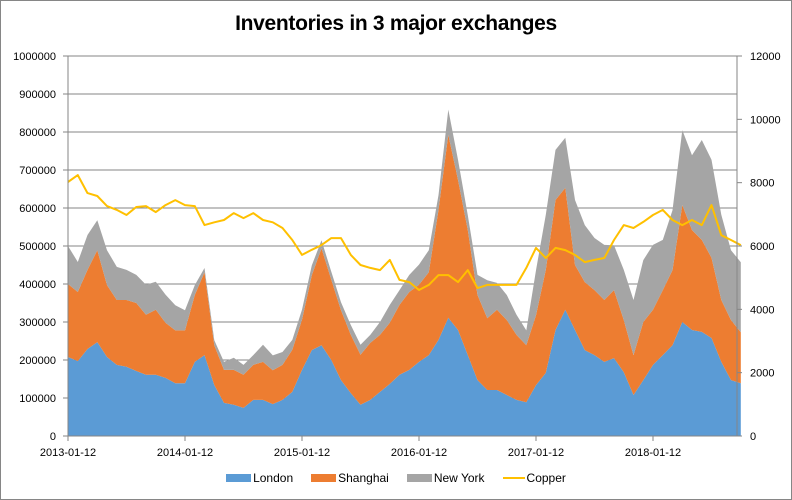 This screenshot has width=792, height=500. What do you see at coordinates (419, 453) in the screenshot?
I see `x-tick-label: 2016-01-12` at bounding box center [419, 453].